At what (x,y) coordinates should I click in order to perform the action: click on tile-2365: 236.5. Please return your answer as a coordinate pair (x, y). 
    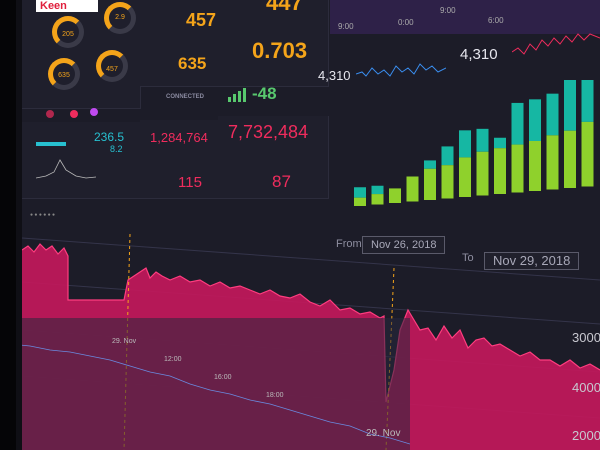
    Looking at the image, I should click on (109, 137).